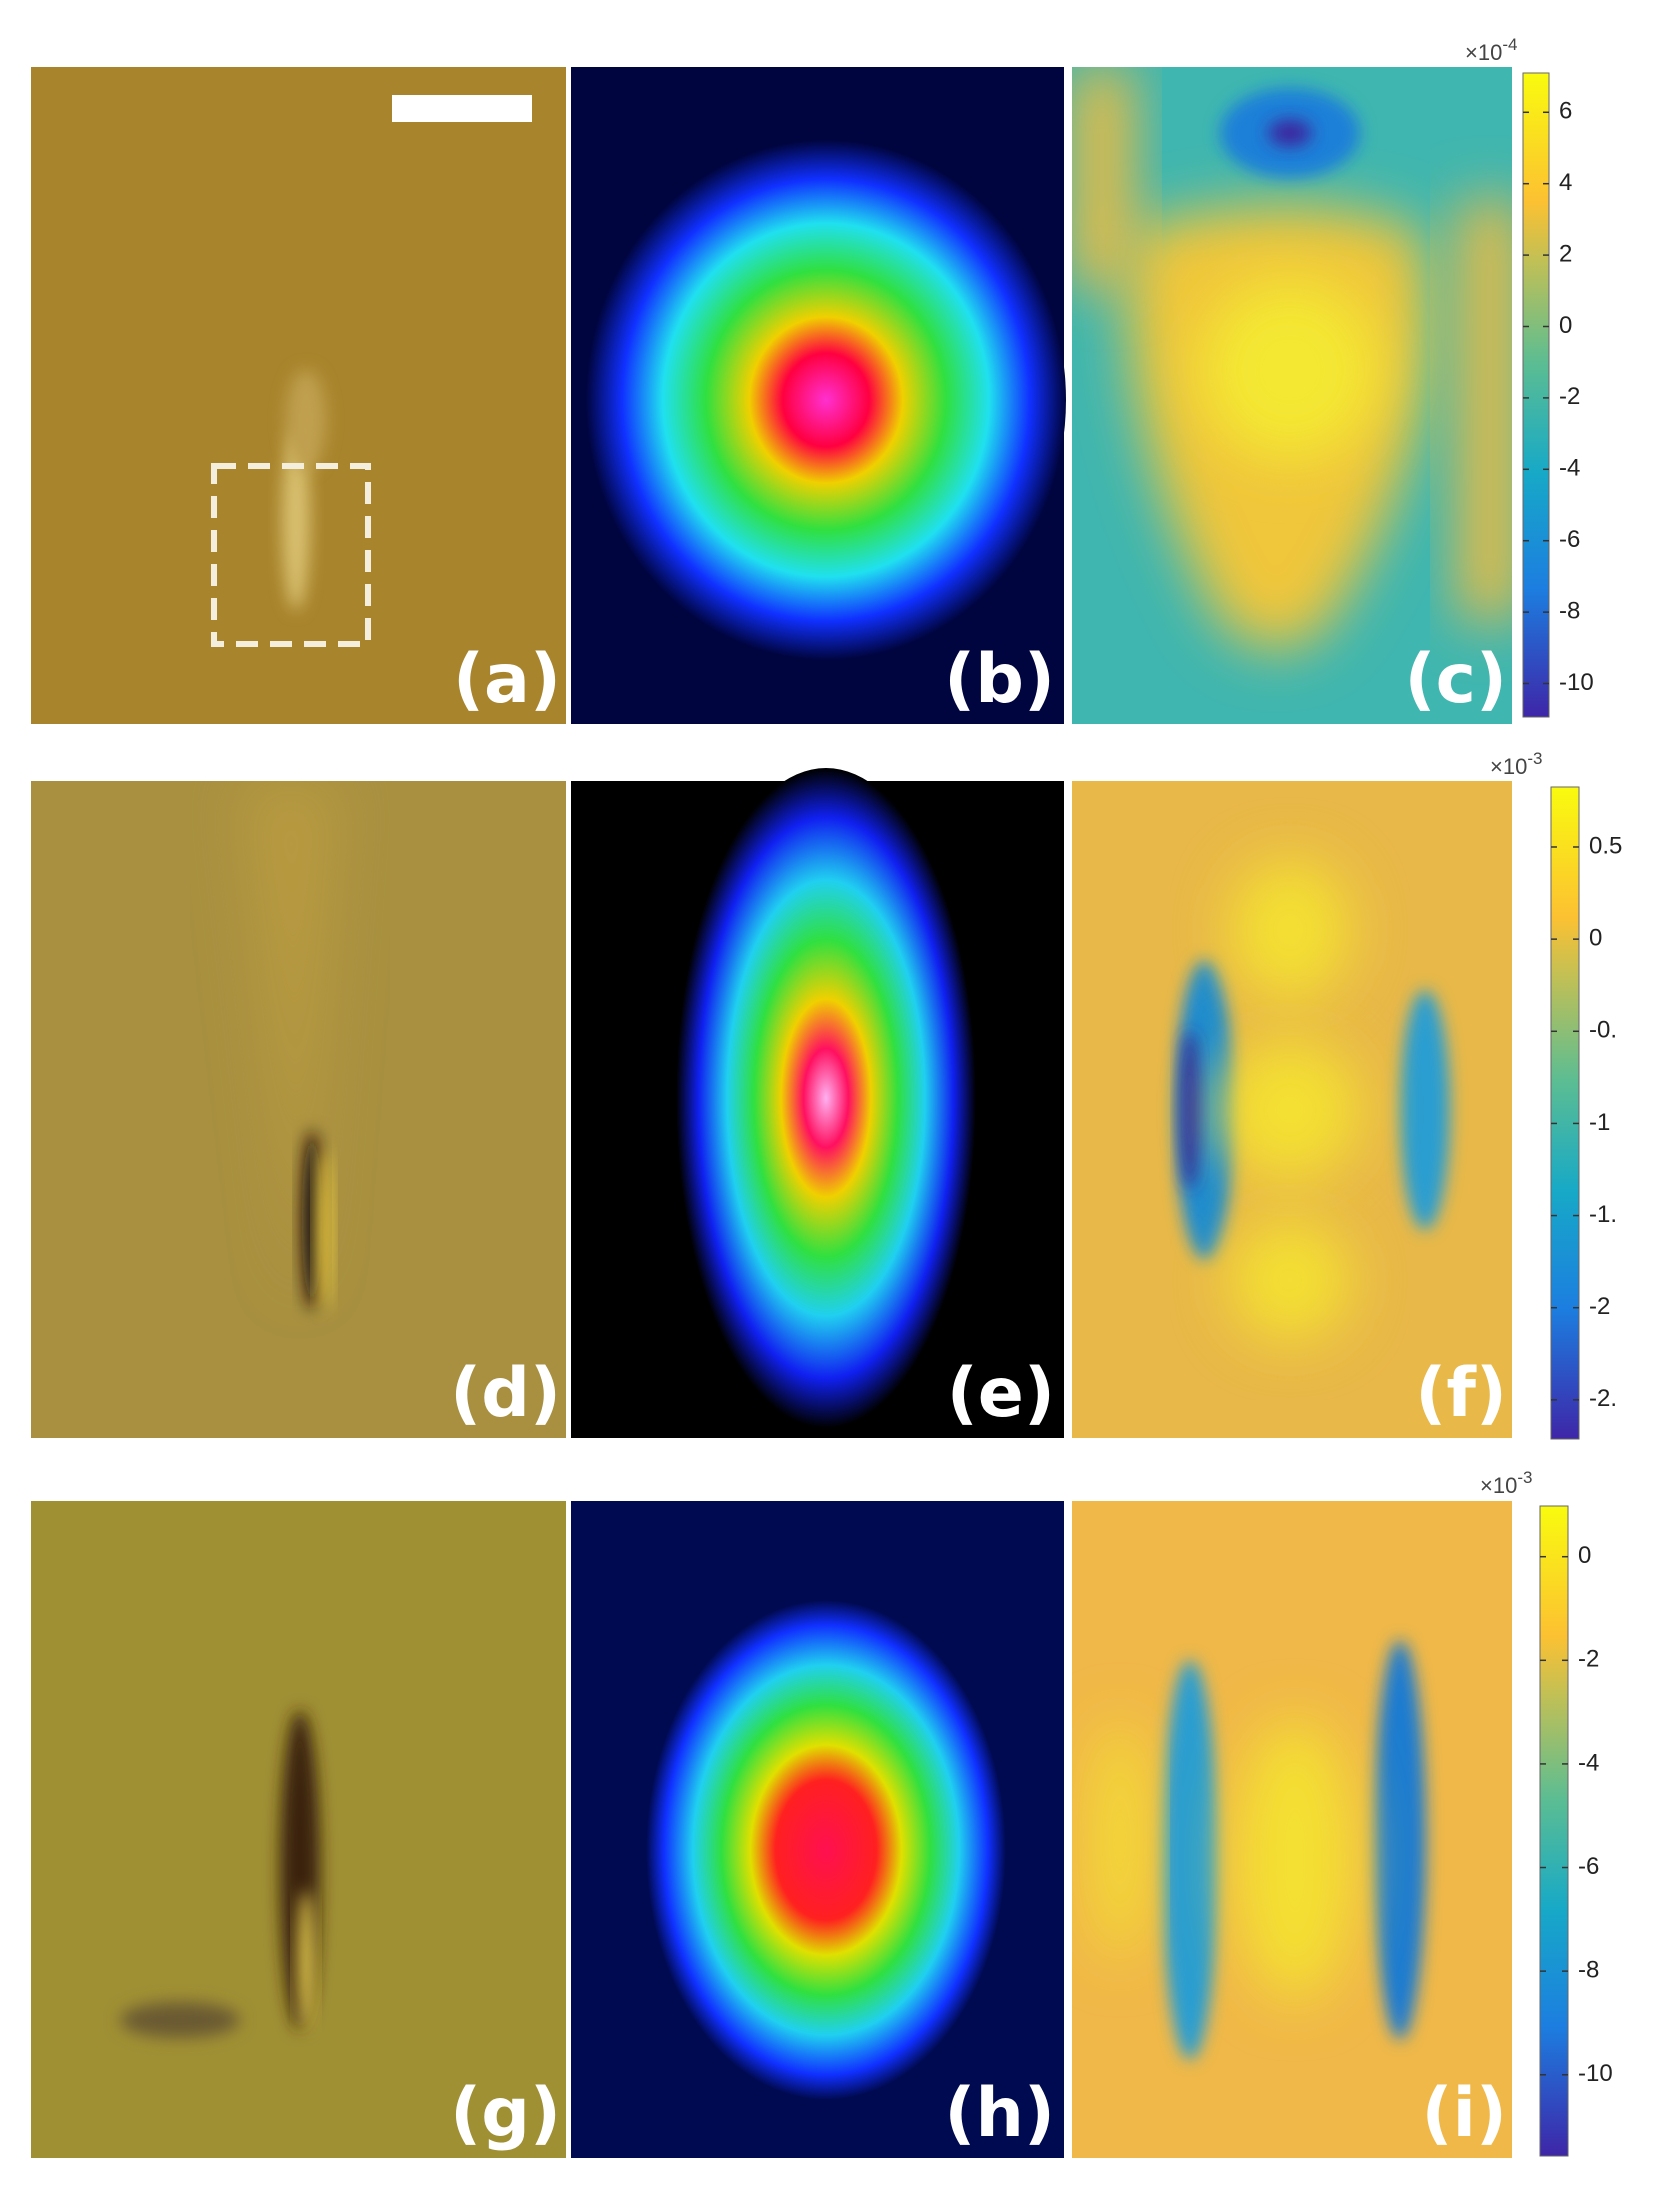  I want to click on colorbar-power: -4, so click(1509, 44).